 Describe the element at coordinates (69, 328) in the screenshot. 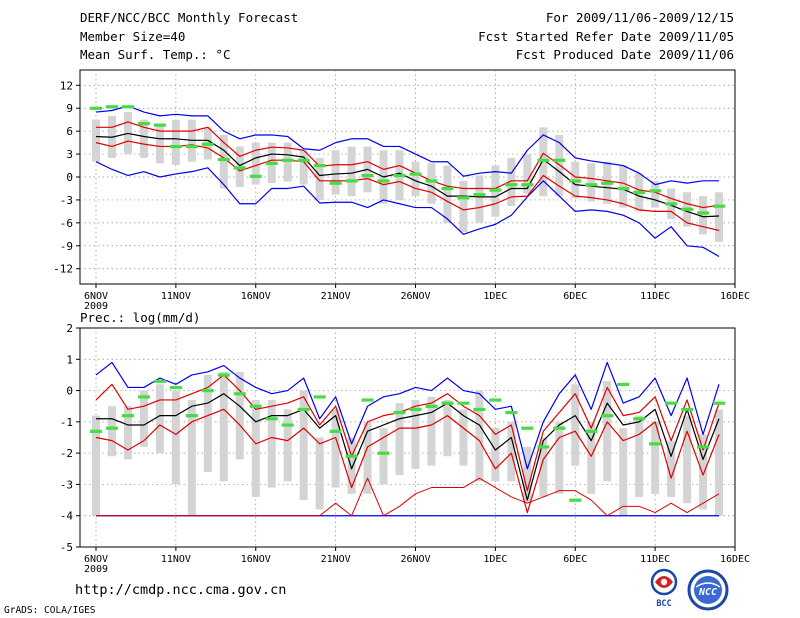

I see `prec-ytick-label: 2` at that location.